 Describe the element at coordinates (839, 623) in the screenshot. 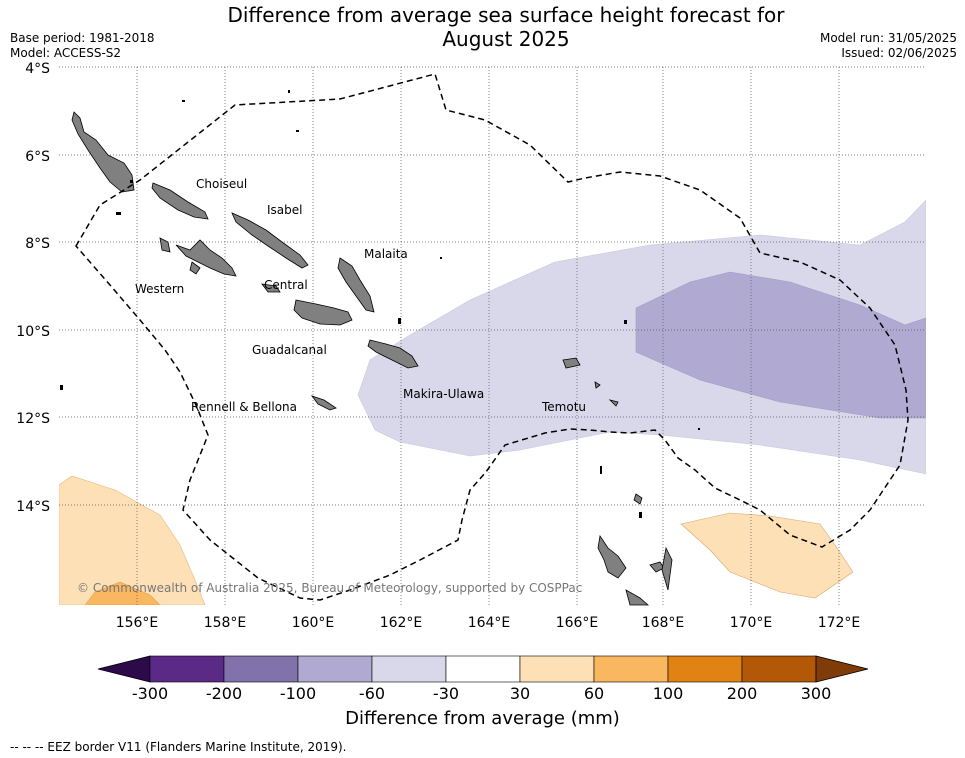

I see `lon-label: 172°E` at that location.